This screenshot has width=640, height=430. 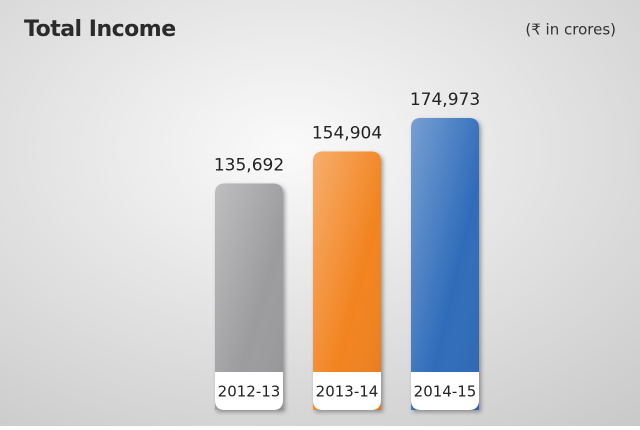 I want to click on value-label: 135,692, so click(x=249, y=166).